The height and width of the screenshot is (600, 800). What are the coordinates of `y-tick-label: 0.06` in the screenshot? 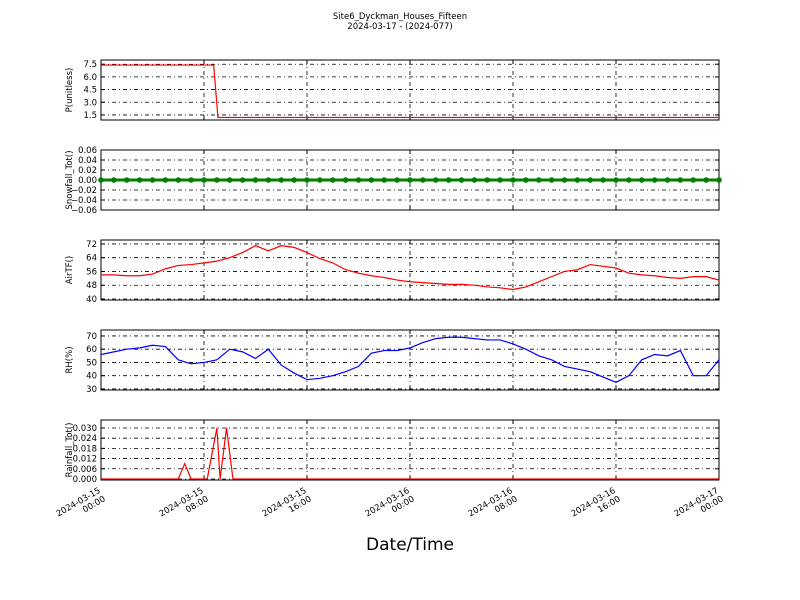 It's located at (87, 151).